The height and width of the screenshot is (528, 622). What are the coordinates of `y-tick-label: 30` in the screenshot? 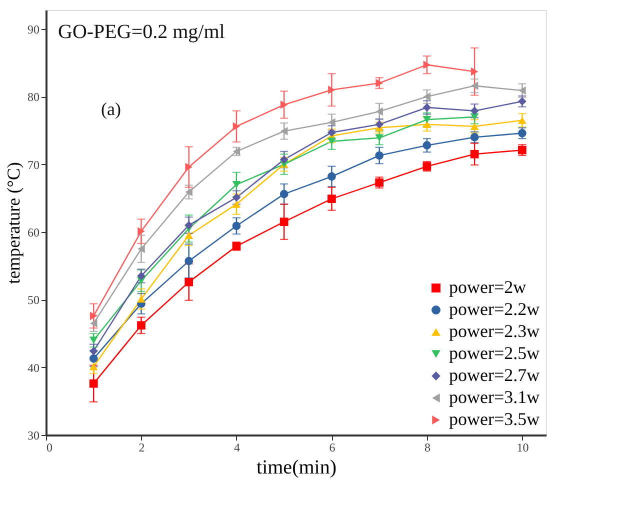 It's located at (34, 435).